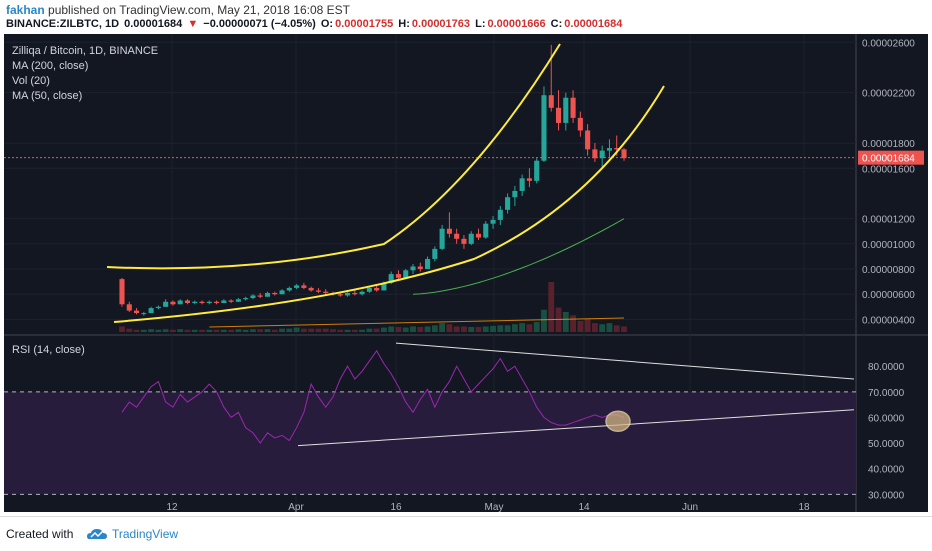  I want to click on time-tick-label: Jun, so click(690, 507).